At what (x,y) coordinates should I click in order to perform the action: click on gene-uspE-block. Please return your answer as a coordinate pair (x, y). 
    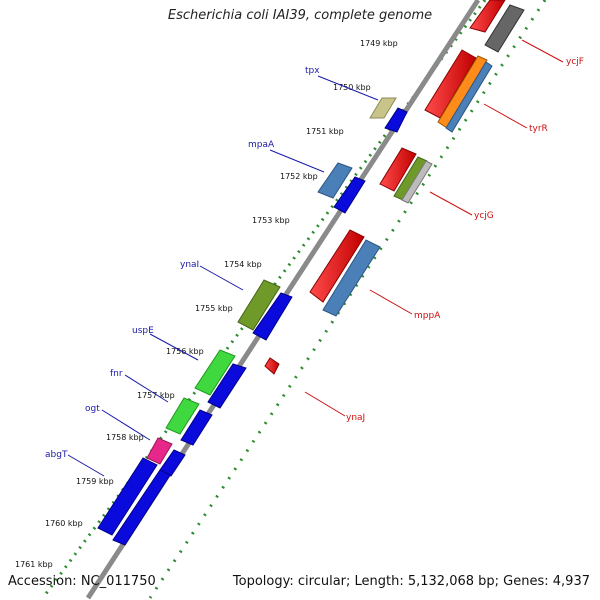
    Looking at the image, I should click on (215, 372).